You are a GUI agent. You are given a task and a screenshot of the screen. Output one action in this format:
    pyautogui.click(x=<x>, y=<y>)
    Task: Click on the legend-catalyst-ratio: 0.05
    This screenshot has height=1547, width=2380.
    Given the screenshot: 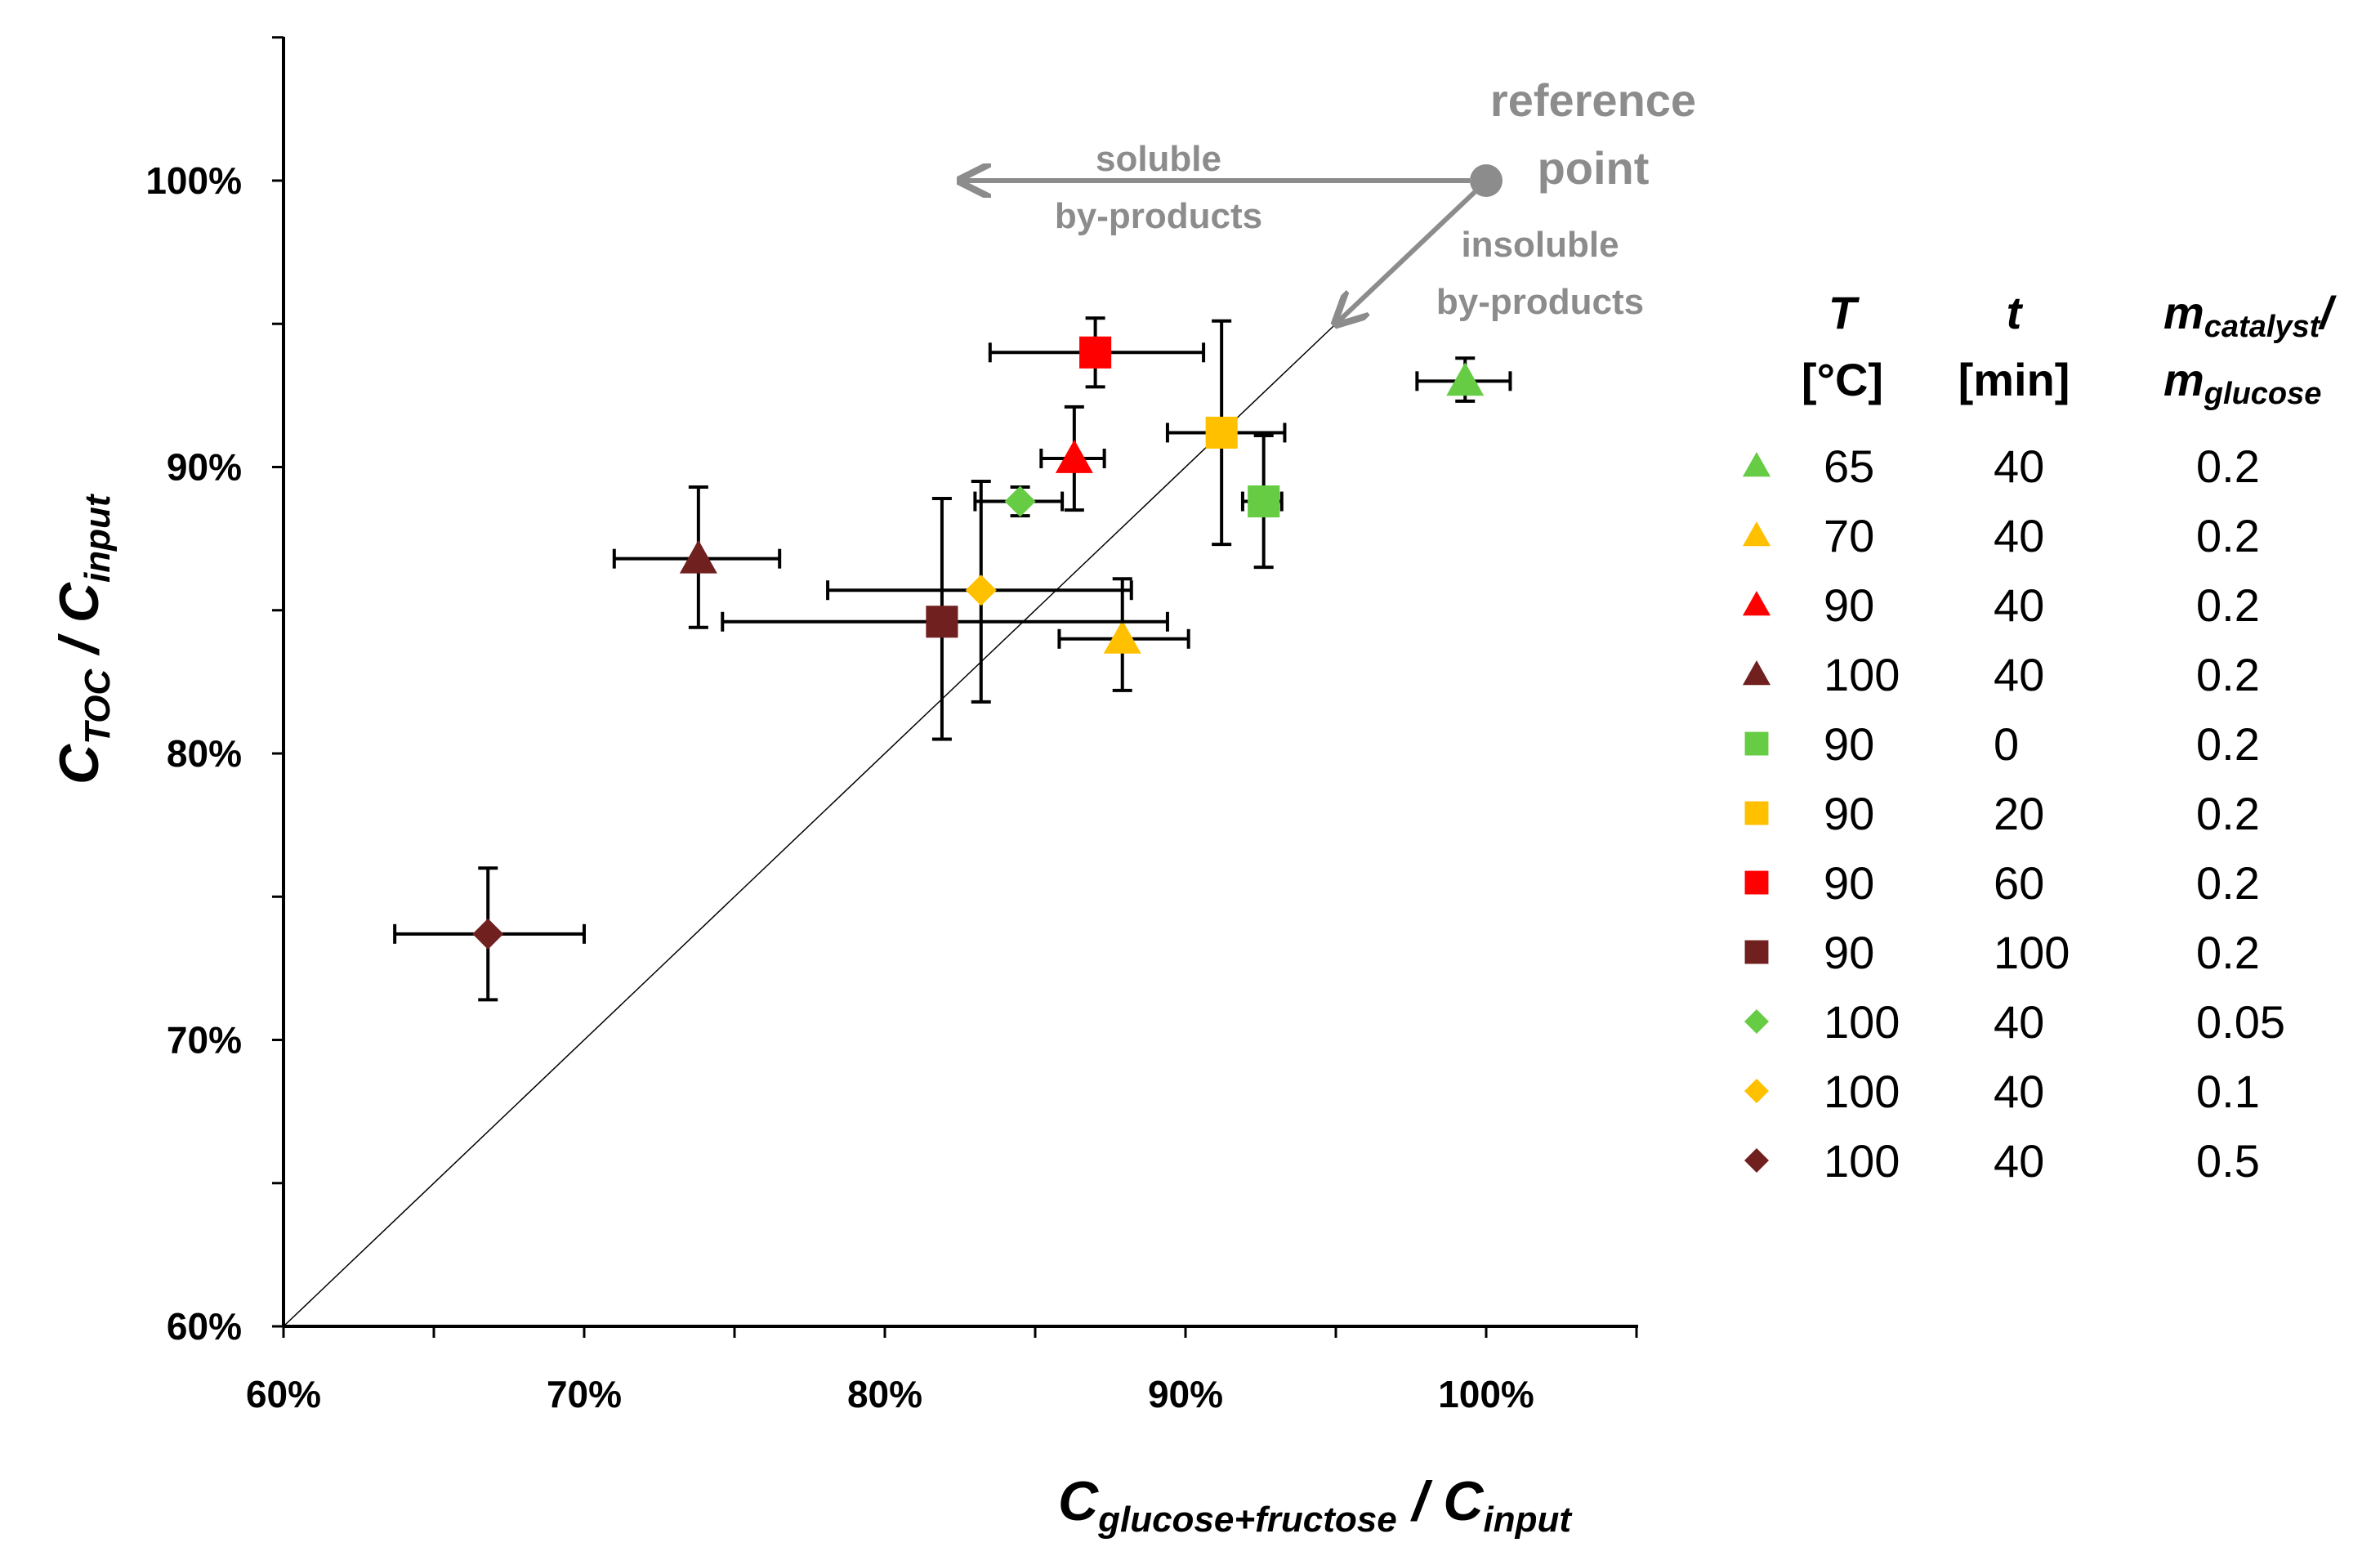 What is the action you would take?
    pyautogui.click(x=2241, y=1022)
    